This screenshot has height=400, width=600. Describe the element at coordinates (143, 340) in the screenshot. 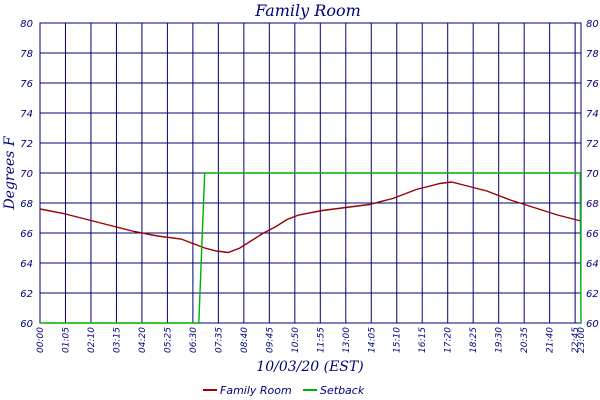

I see `x-tick-label: 04:20` at that location.